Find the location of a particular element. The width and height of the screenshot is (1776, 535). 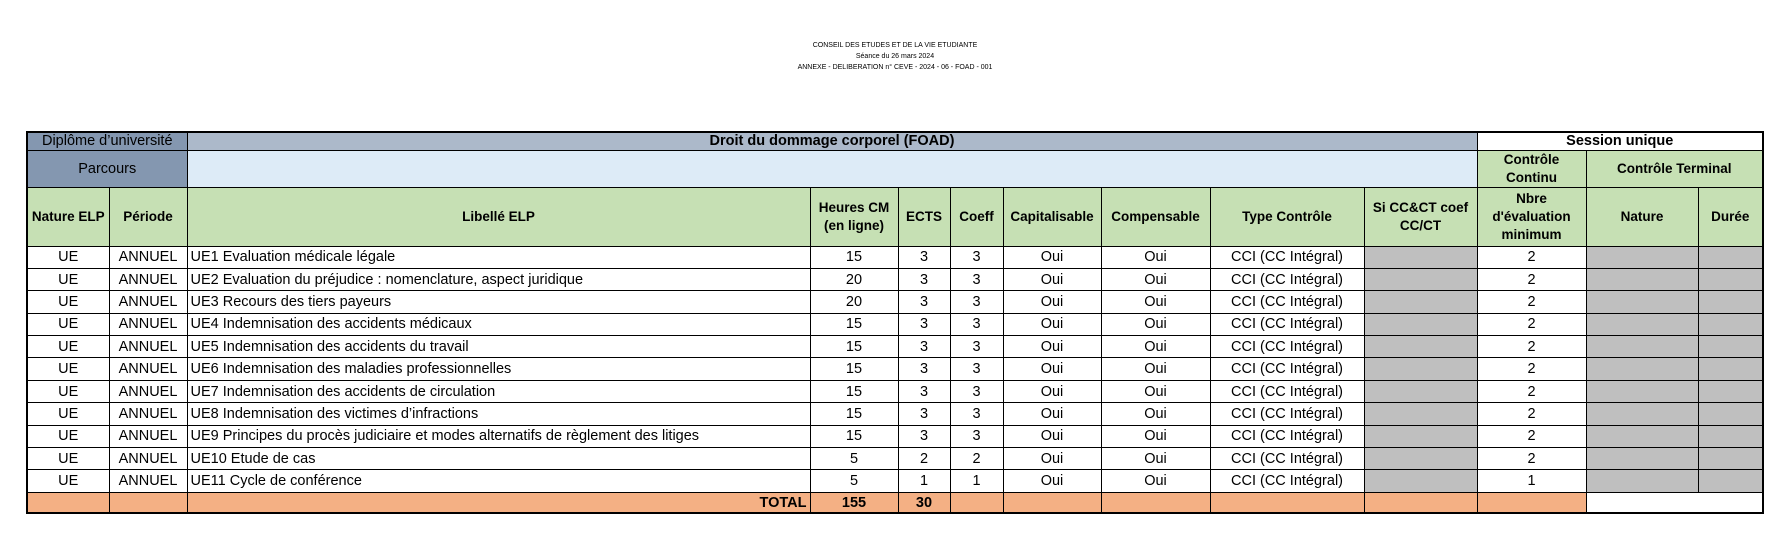

controle-terminal: Contrôle Terminal is located at coordinates (1674, 168).